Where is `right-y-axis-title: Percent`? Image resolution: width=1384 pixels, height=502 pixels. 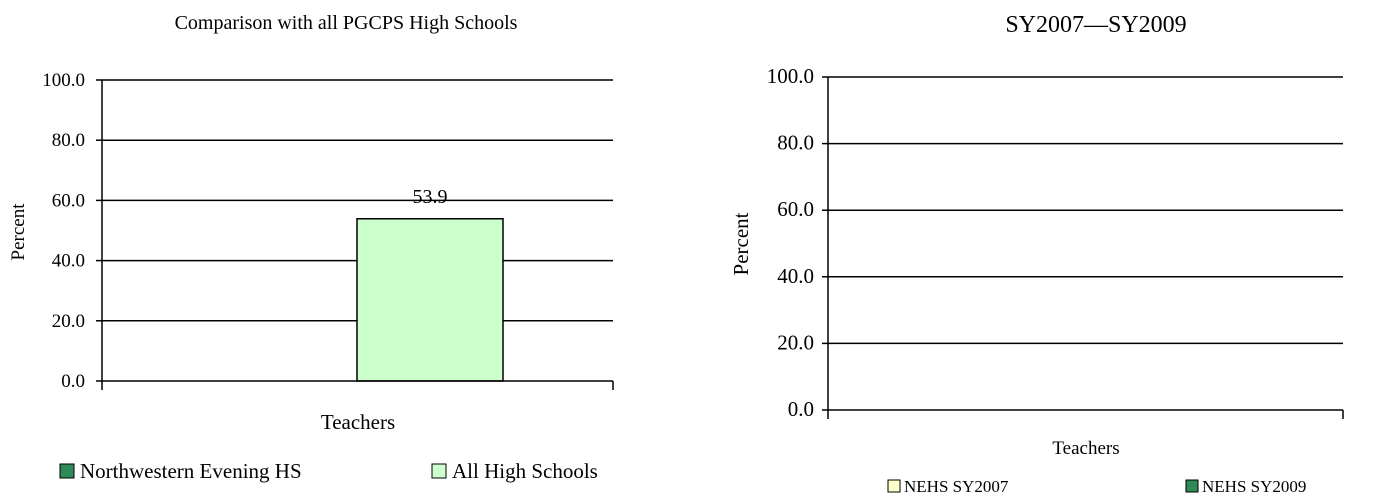 right-y-axis-title: Percent is located at coordinates (741, 243).